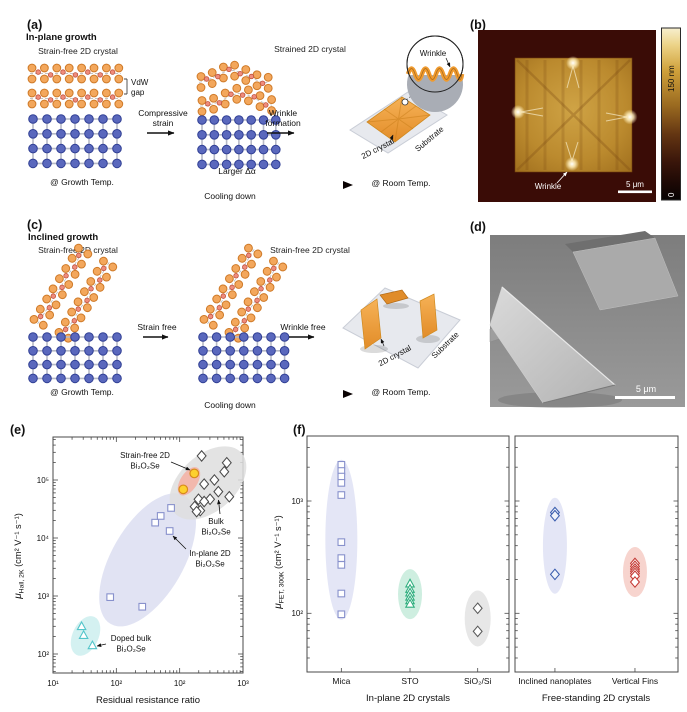 Image resolution: width=687 pixels, height=712 pixels. Describe the element at coordinates (75, 86) in the screenshot. I see `strain-free-layers-illustration` at that location.